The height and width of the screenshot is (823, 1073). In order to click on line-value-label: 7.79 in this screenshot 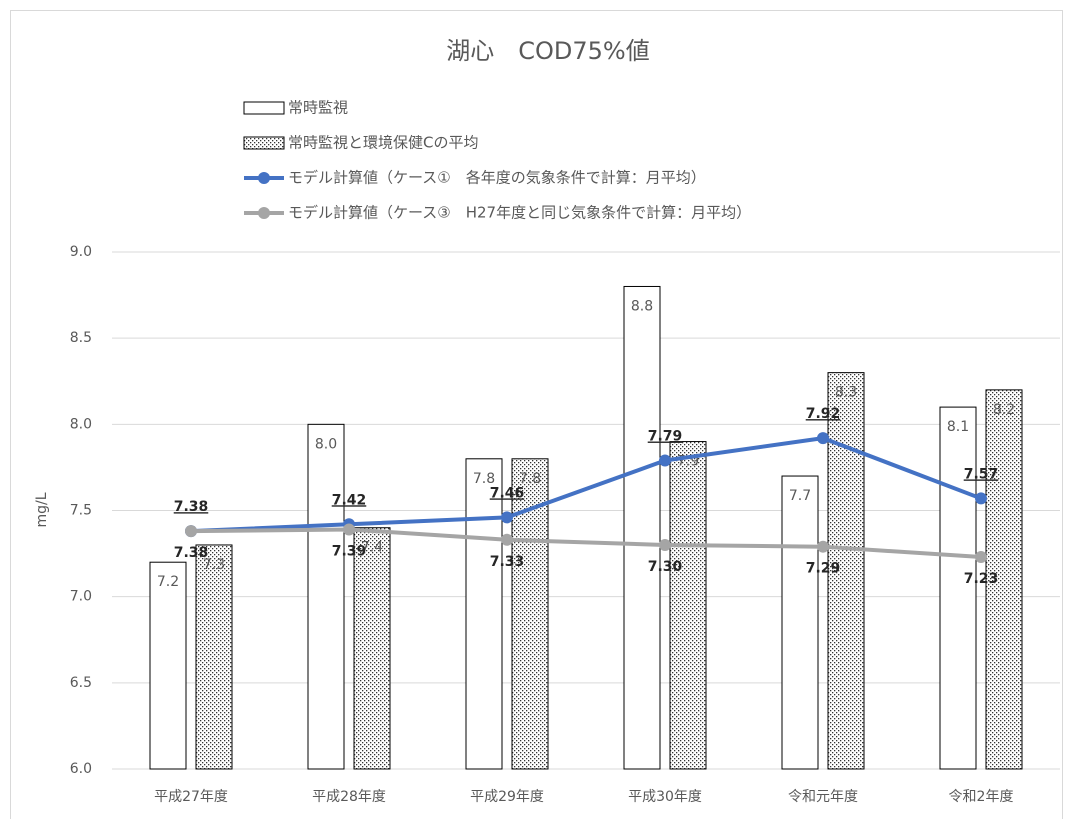, I will do `click(665, 437)`.